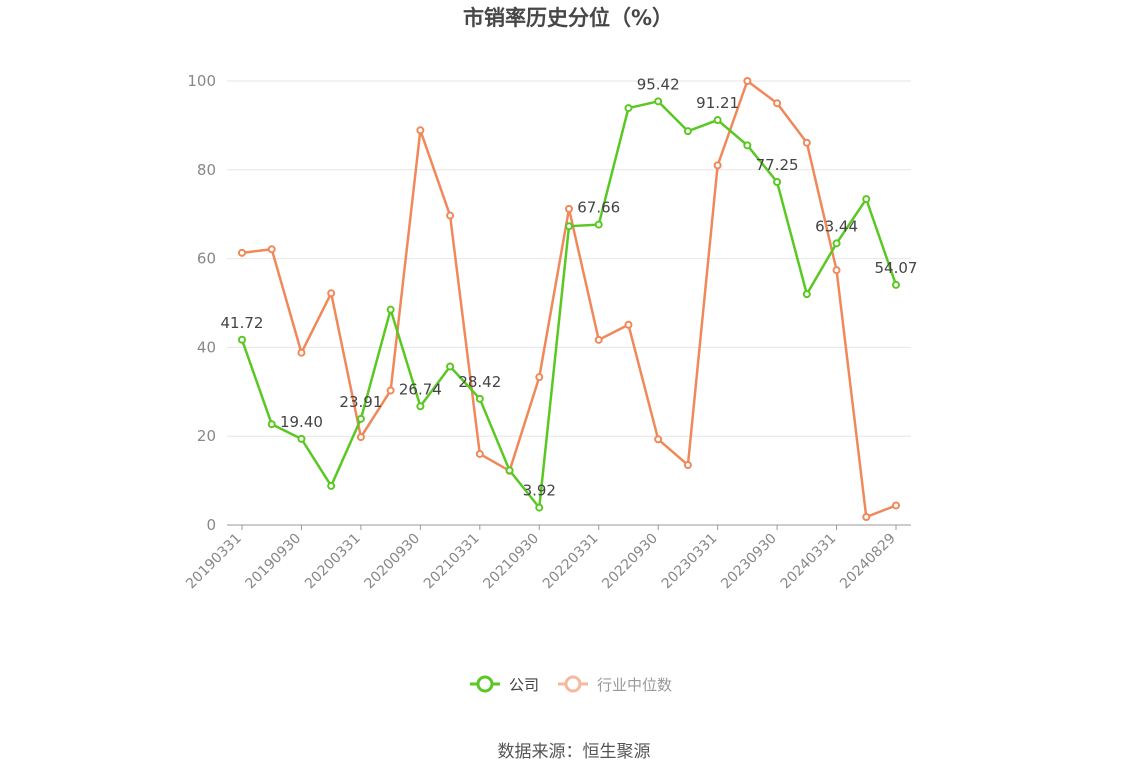 This screenshot has width=1147, height=776. Describe the element at coordinates (242, 323) in the screenshot. I see `data-label: 41.72` at that location.